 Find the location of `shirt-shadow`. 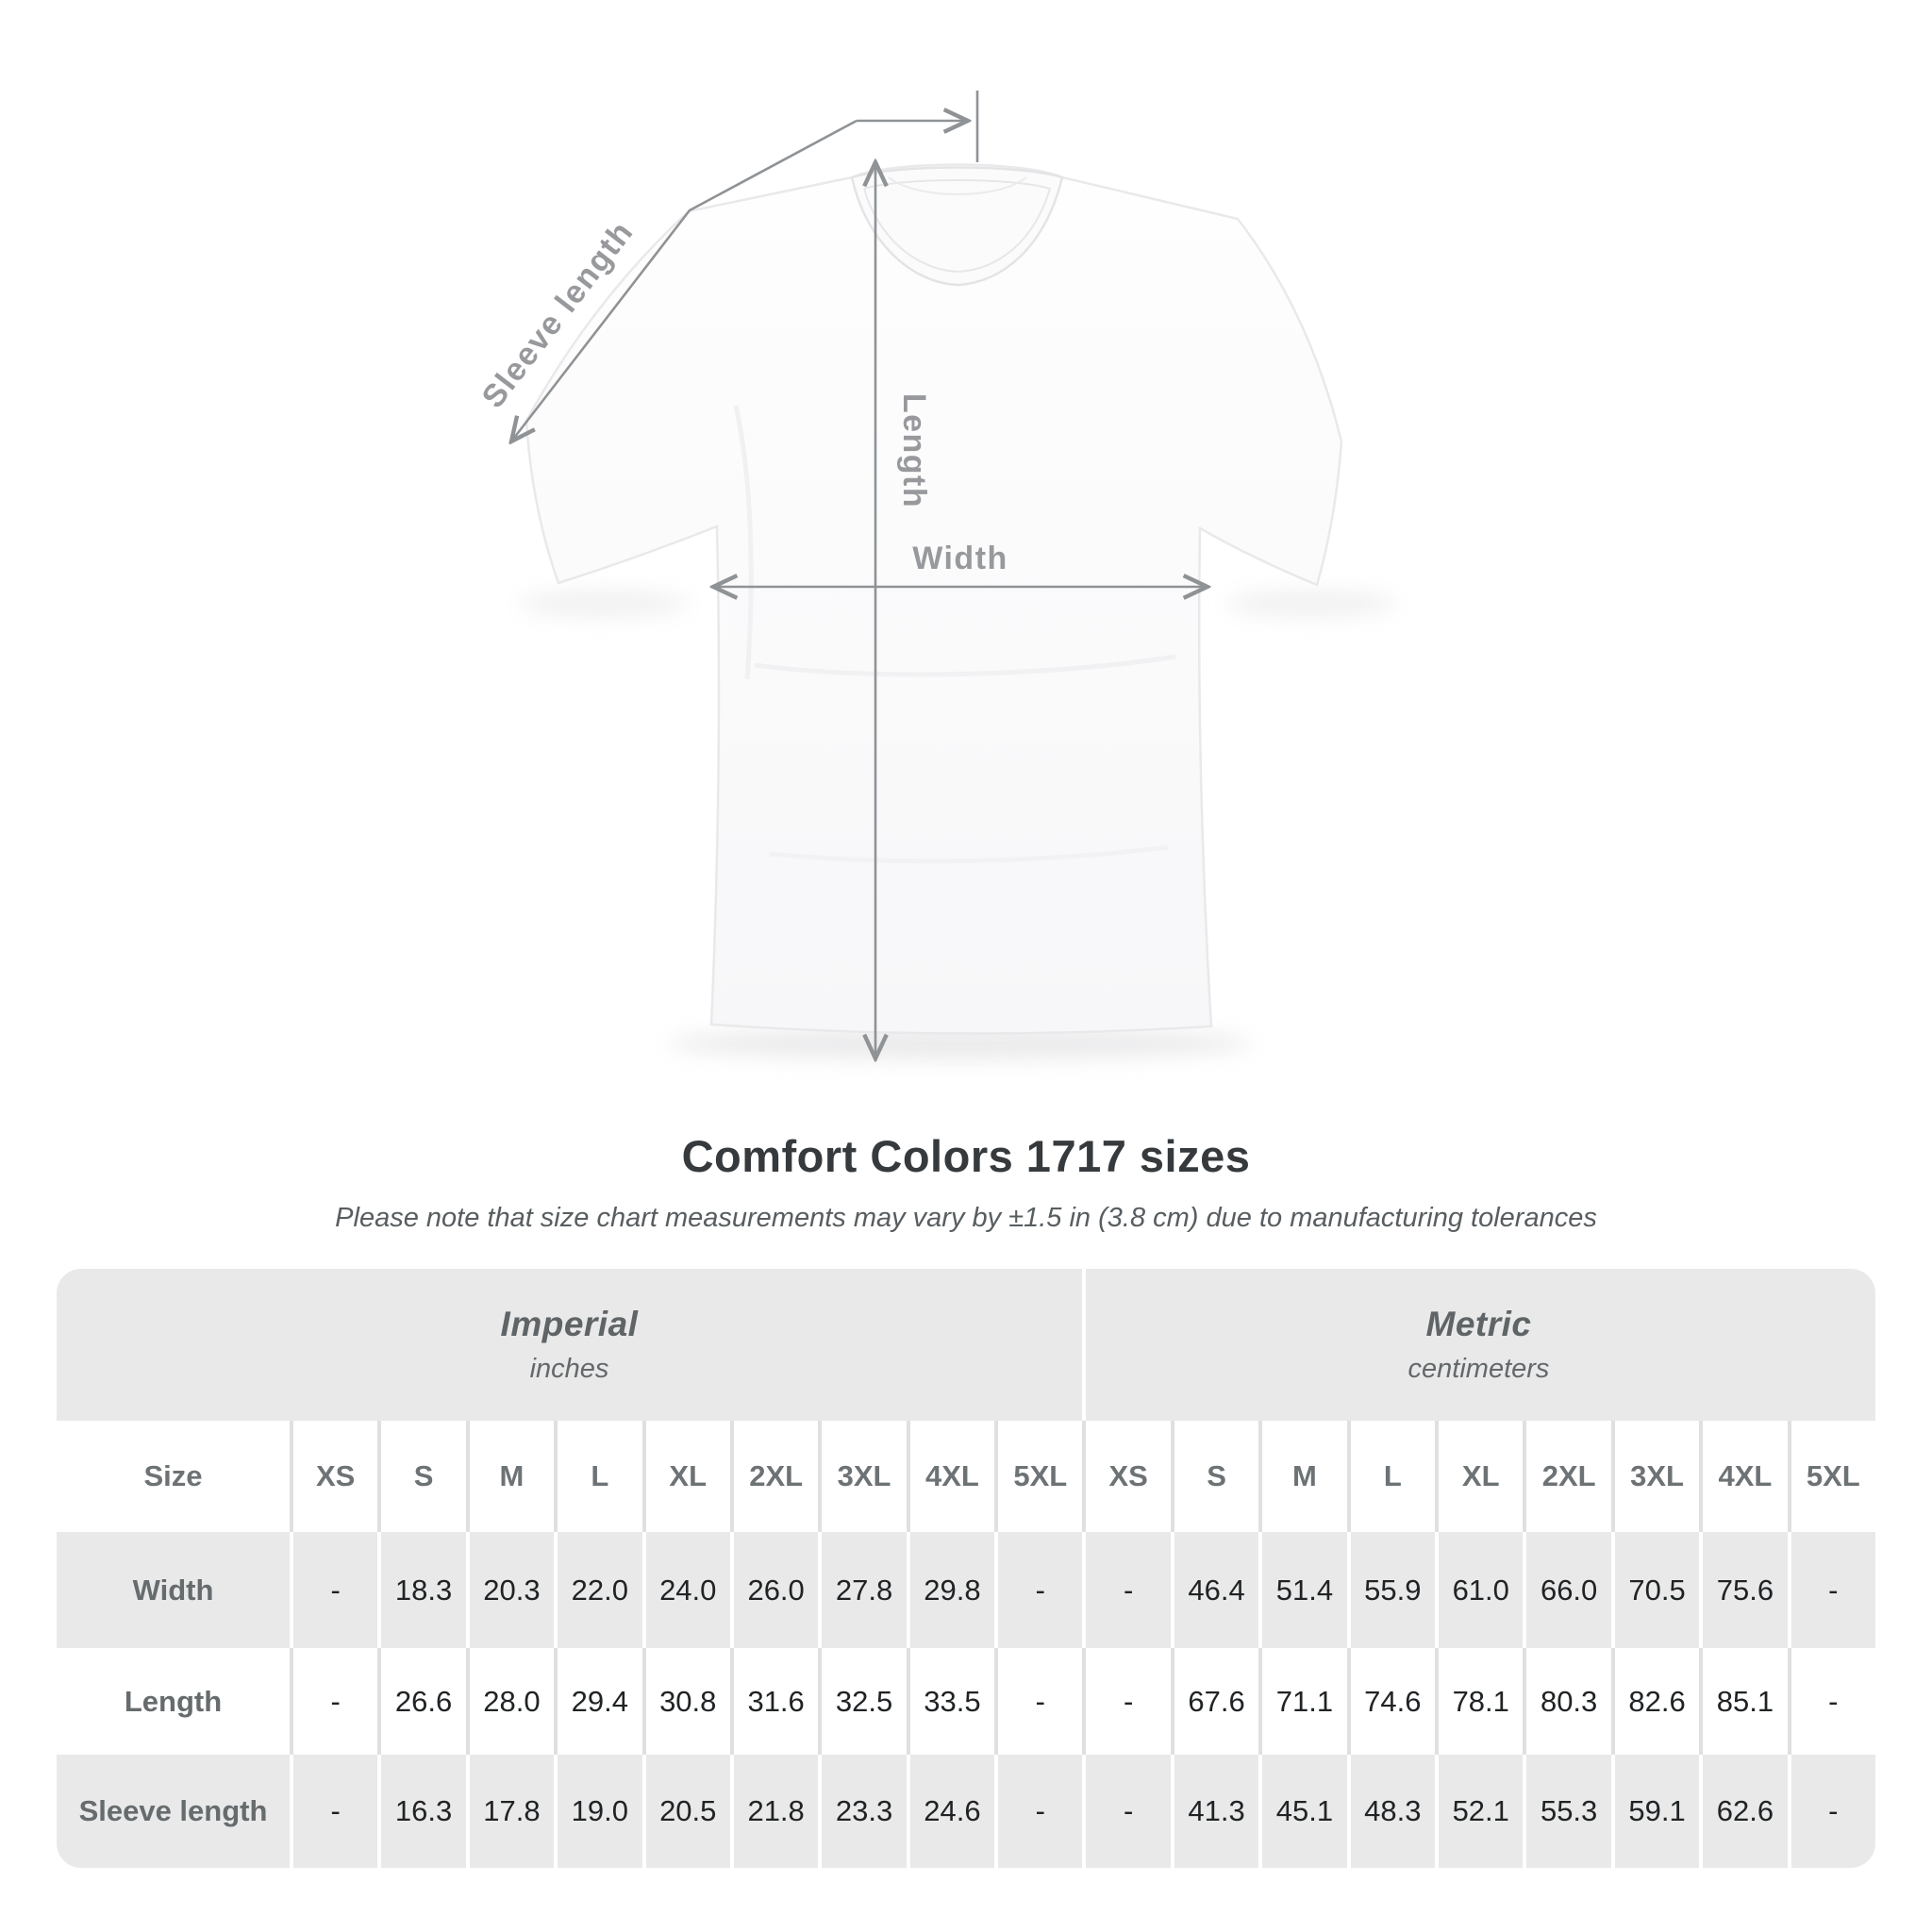

shirt-shadow is located at coordinates (958, 825).